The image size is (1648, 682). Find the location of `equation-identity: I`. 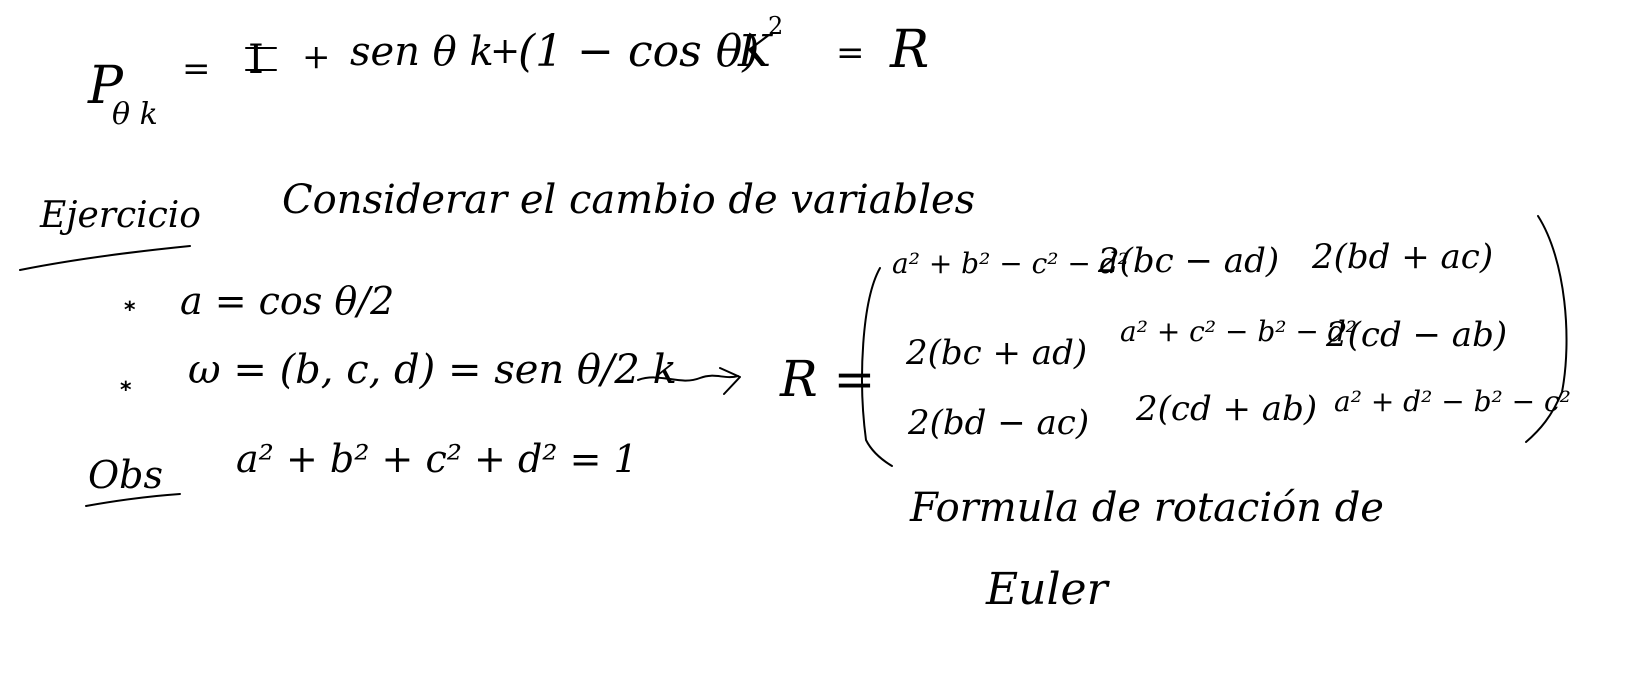

equation-identity: I is located at coordinates (256, 60).